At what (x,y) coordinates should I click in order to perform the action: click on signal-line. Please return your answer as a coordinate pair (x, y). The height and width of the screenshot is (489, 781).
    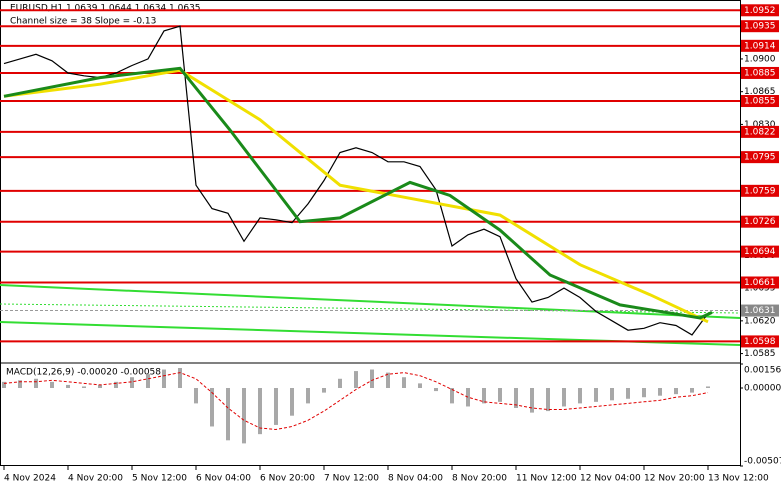
    Looking at the image, I should click on (356, 401).